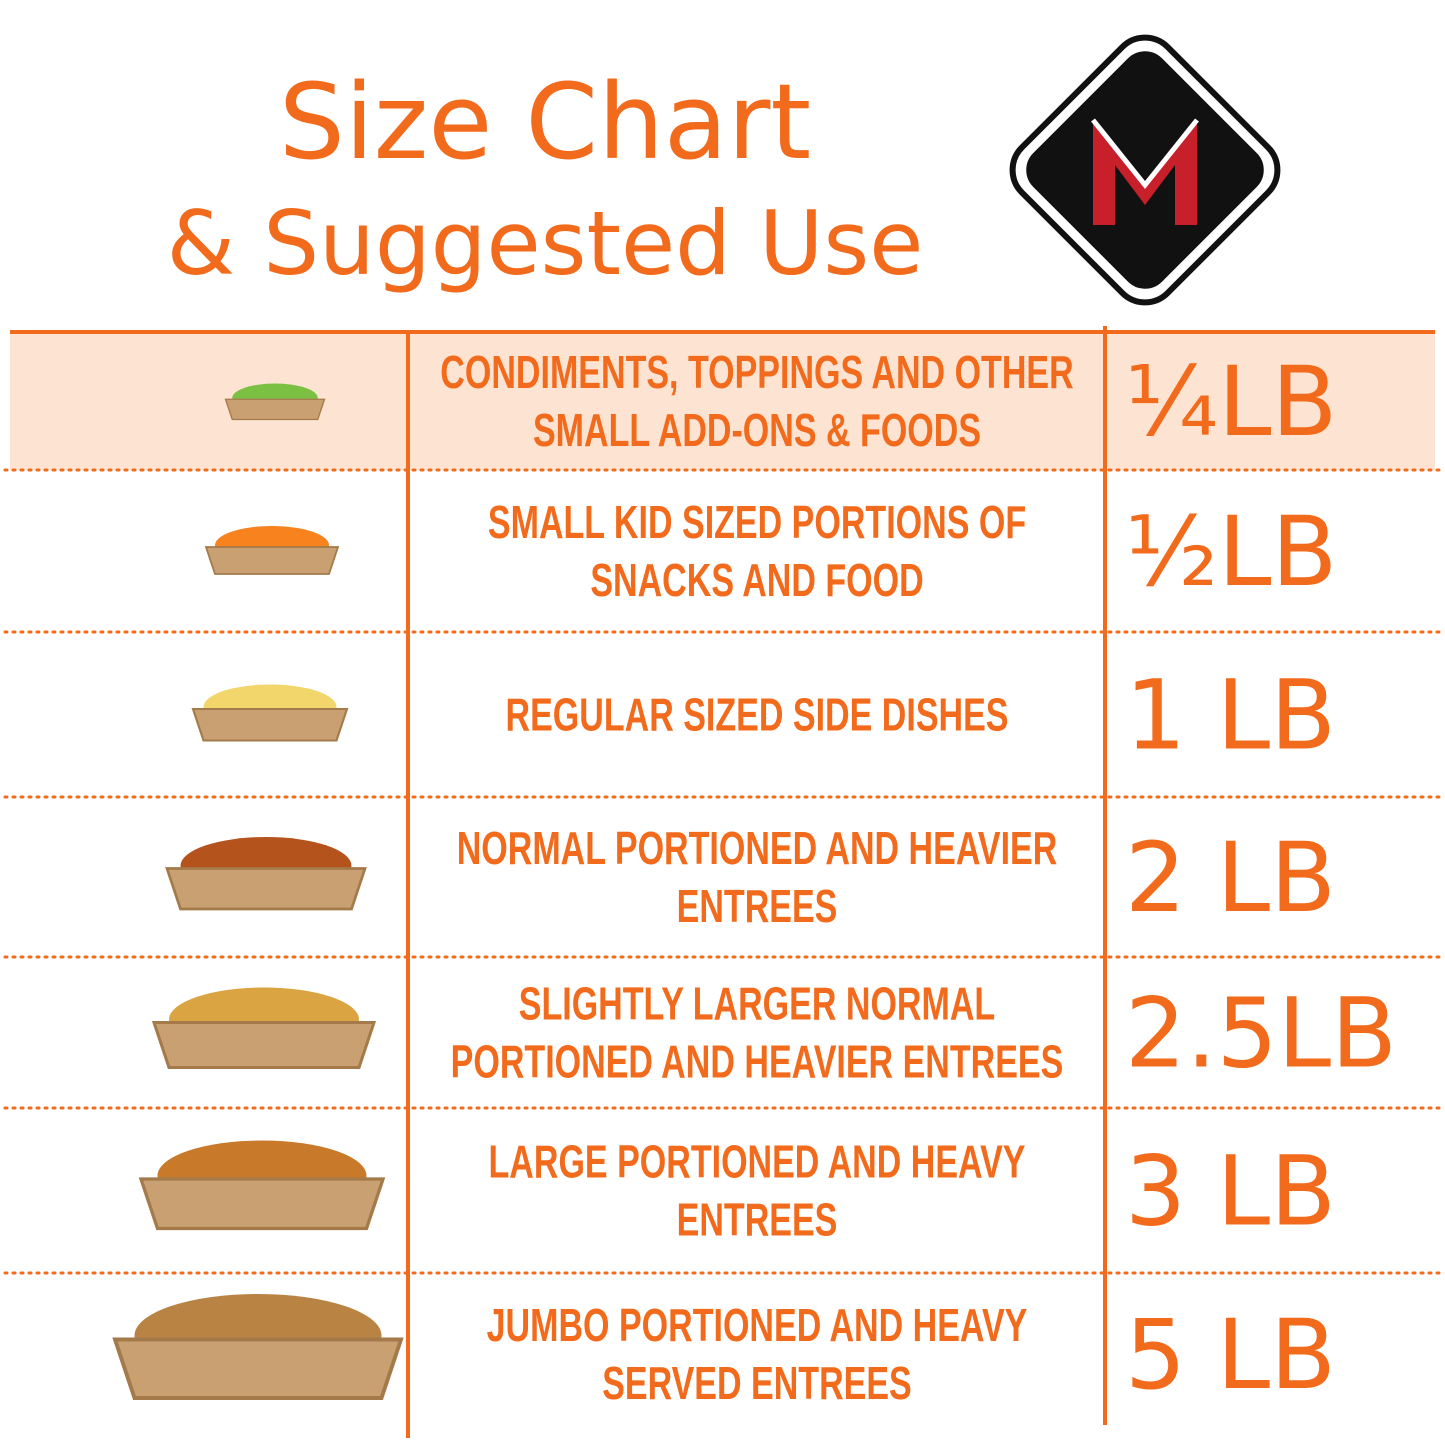 This screenshot has height=1442, width=1445. What do you see at coordinates (756, 372) in the screenshot?
I see `description-line: CONDIMENTS, TOPPINGS AND OTHER` at bounding box center [756, 372].